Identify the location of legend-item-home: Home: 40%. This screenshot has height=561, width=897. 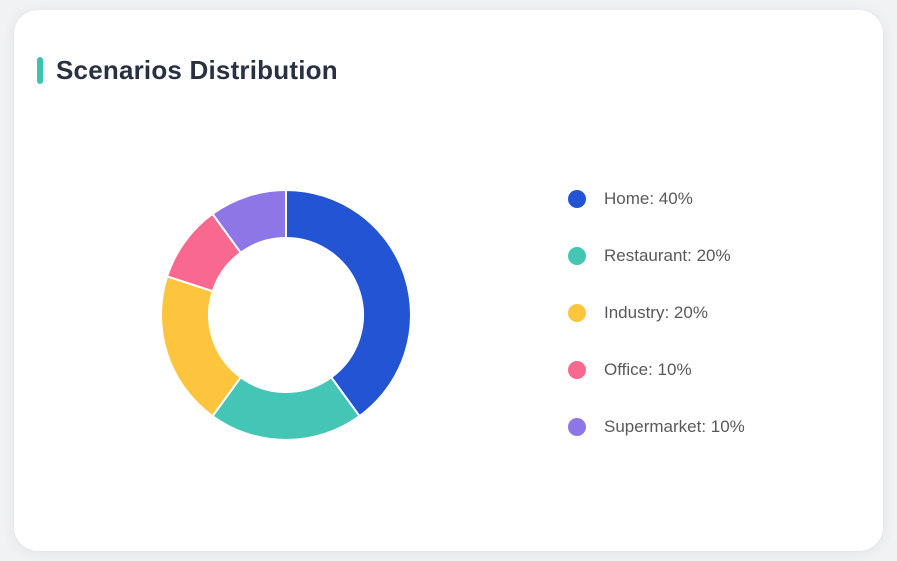
(656, 199).